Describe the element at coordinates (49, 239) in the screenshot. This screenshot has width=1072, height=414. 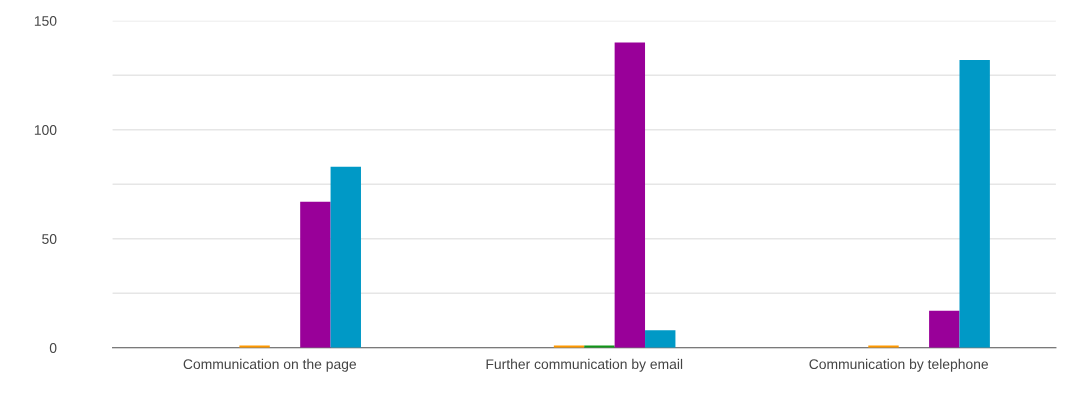
I see `y-tick-label: 50` at that location.